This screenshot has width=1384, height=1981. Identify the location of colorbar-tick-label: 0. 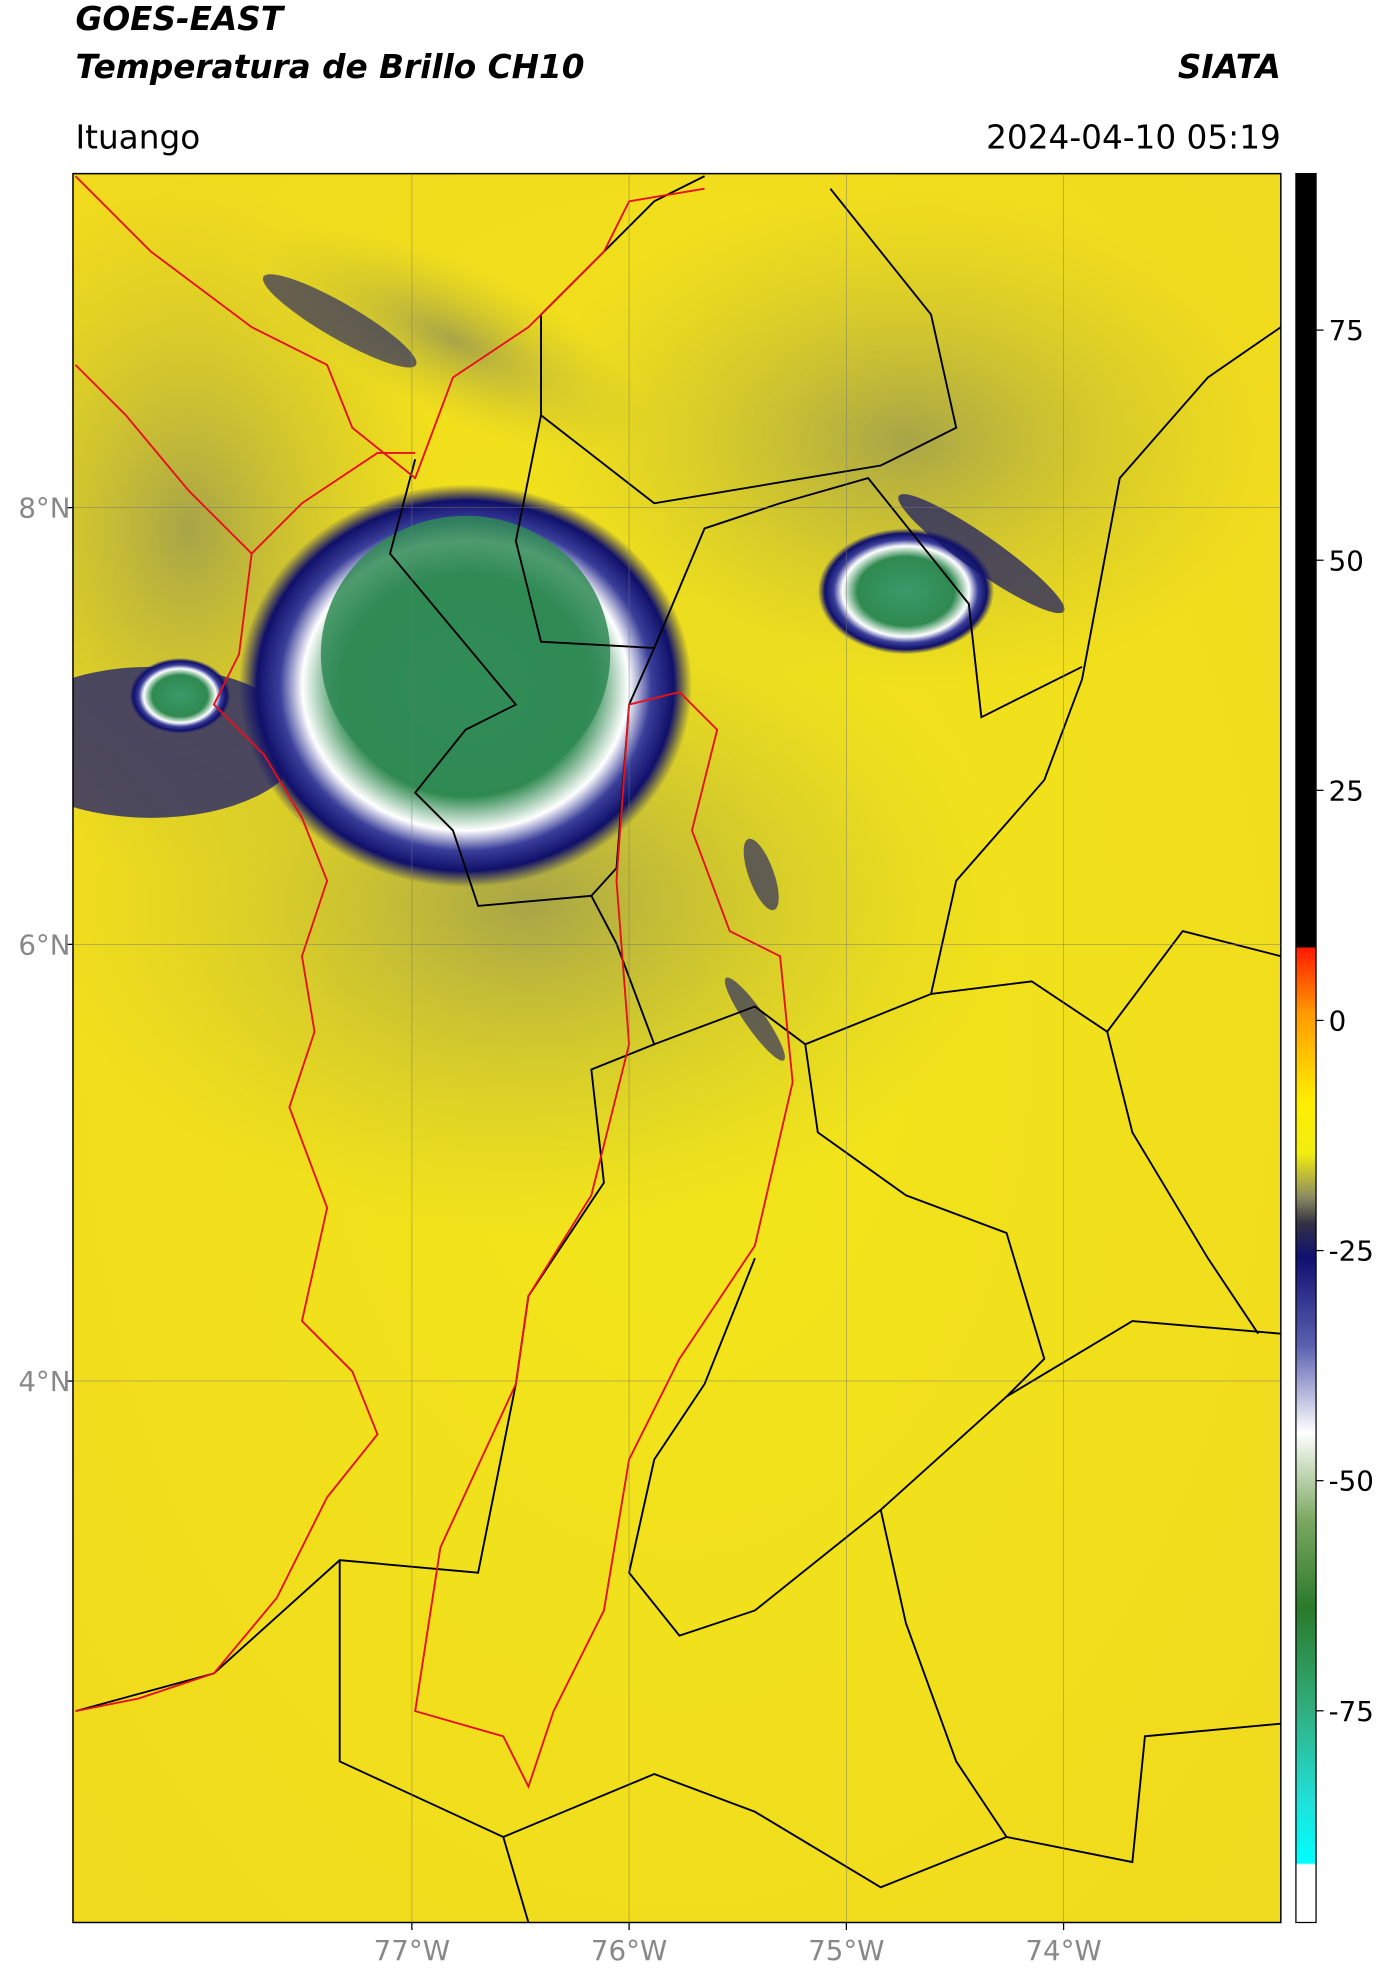
(1338, 1021).